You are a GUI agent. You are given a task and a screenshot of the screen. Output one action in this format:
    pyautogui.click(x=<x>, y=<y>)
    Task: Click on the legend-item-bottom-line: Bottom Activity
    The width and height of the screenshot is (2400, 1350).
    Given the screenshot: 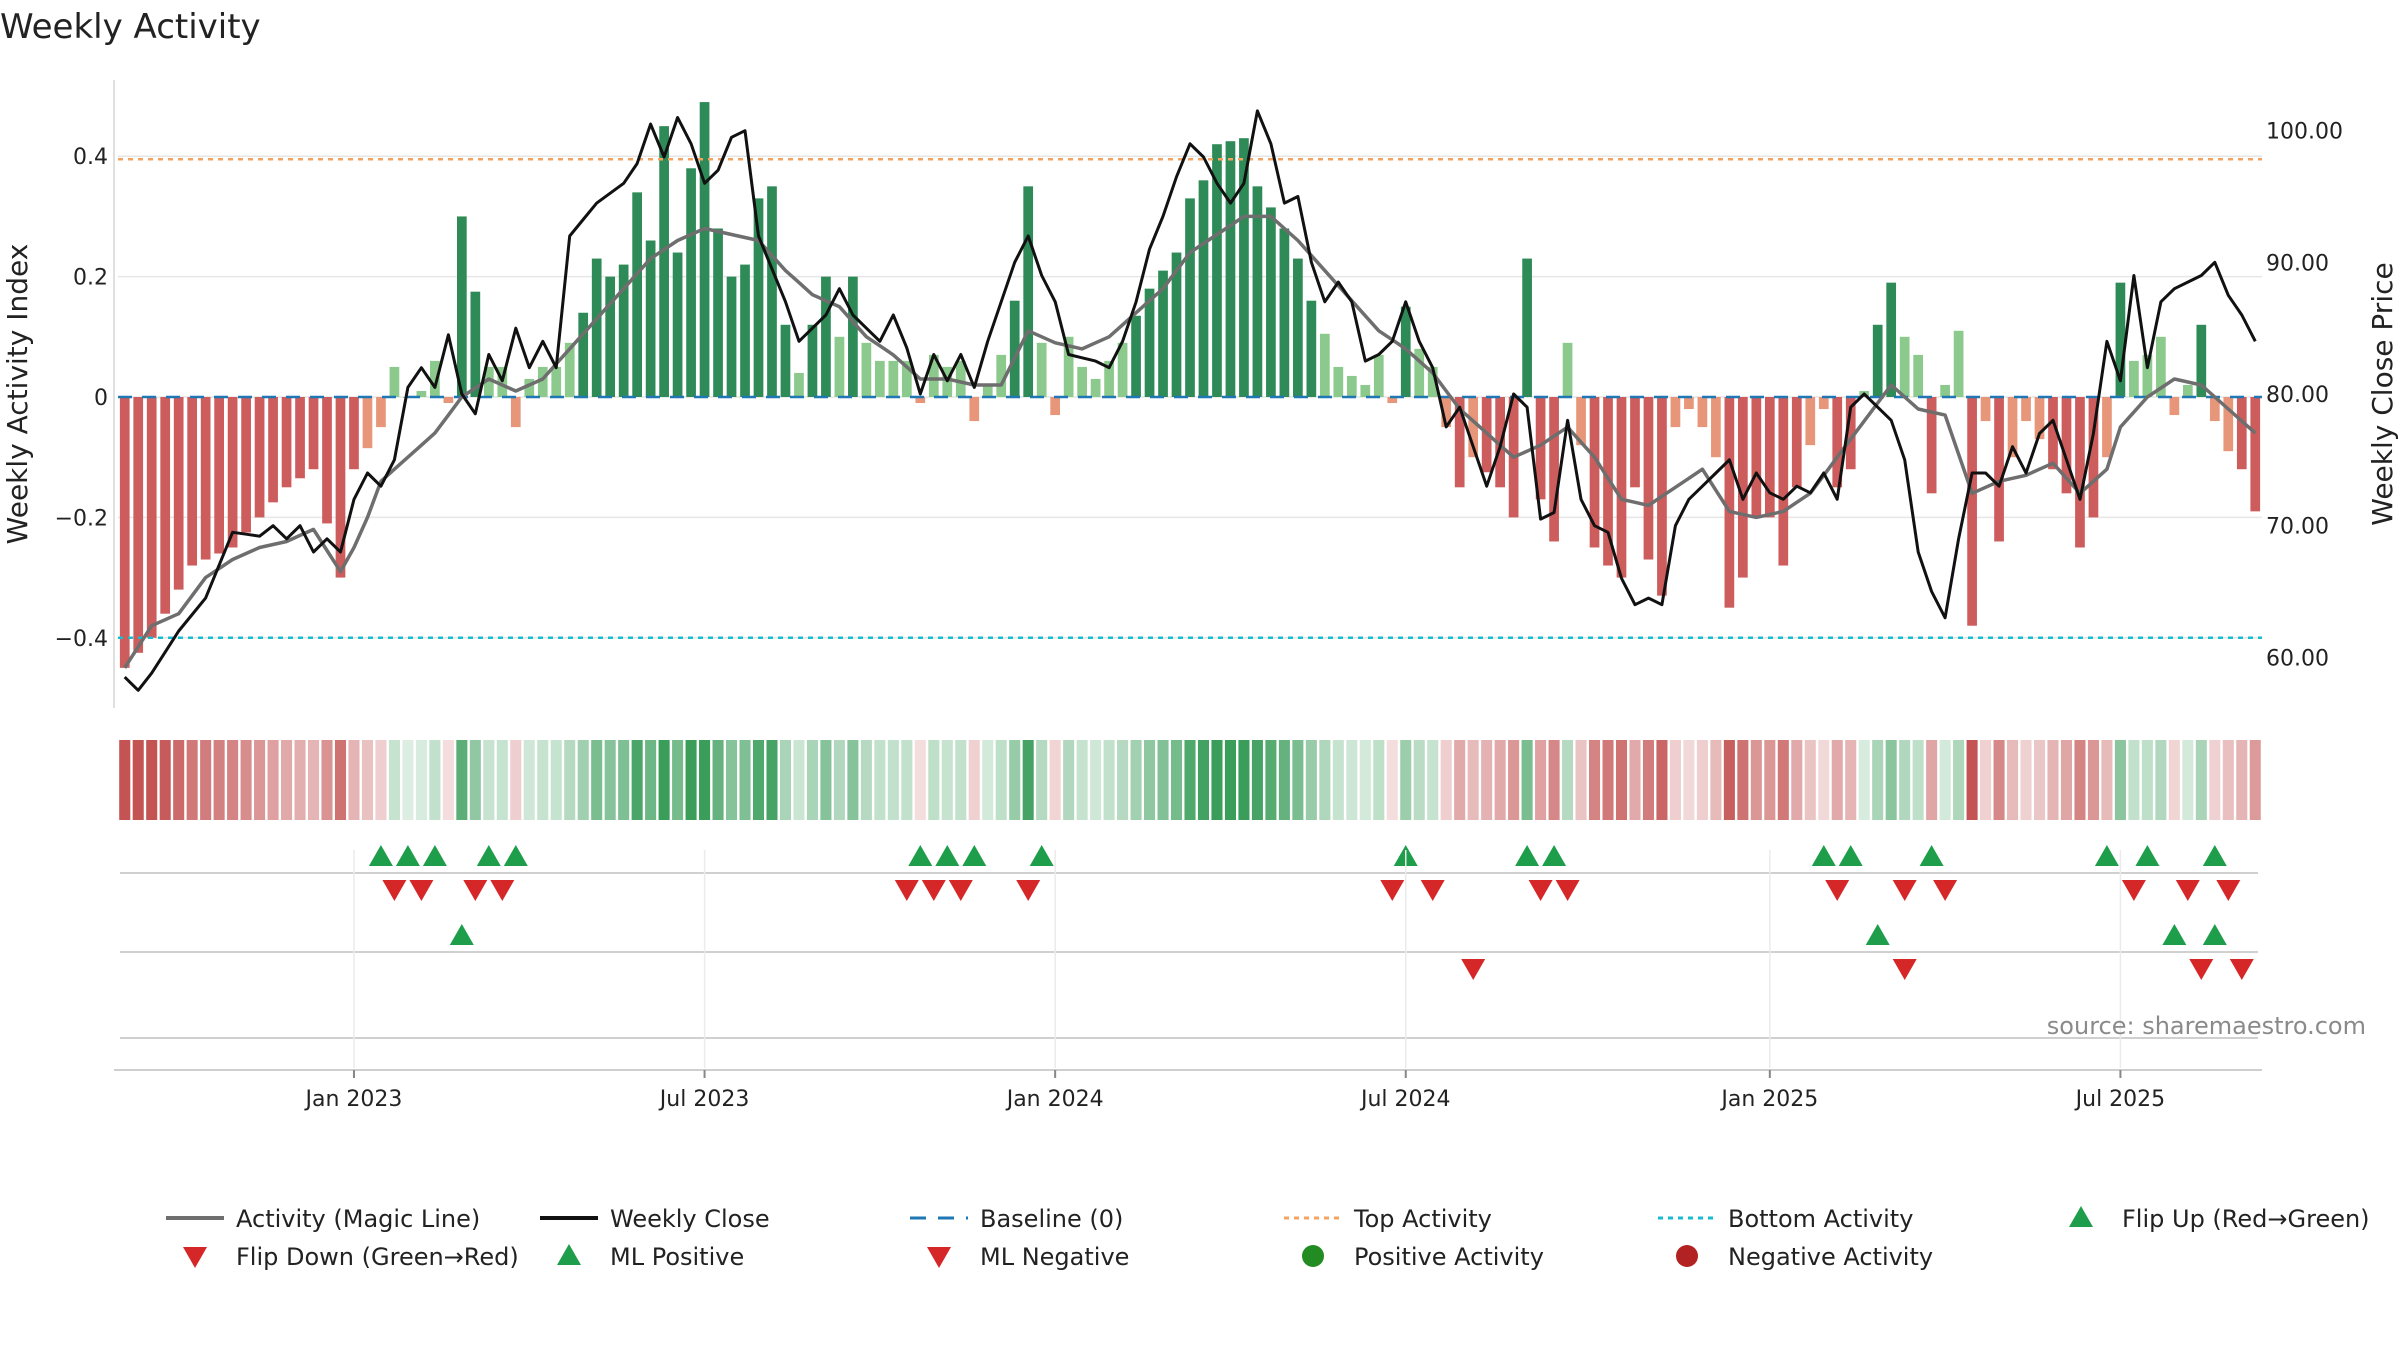 What is the action you would take?
    pyautogui.click(x=1785, y=1219)
    